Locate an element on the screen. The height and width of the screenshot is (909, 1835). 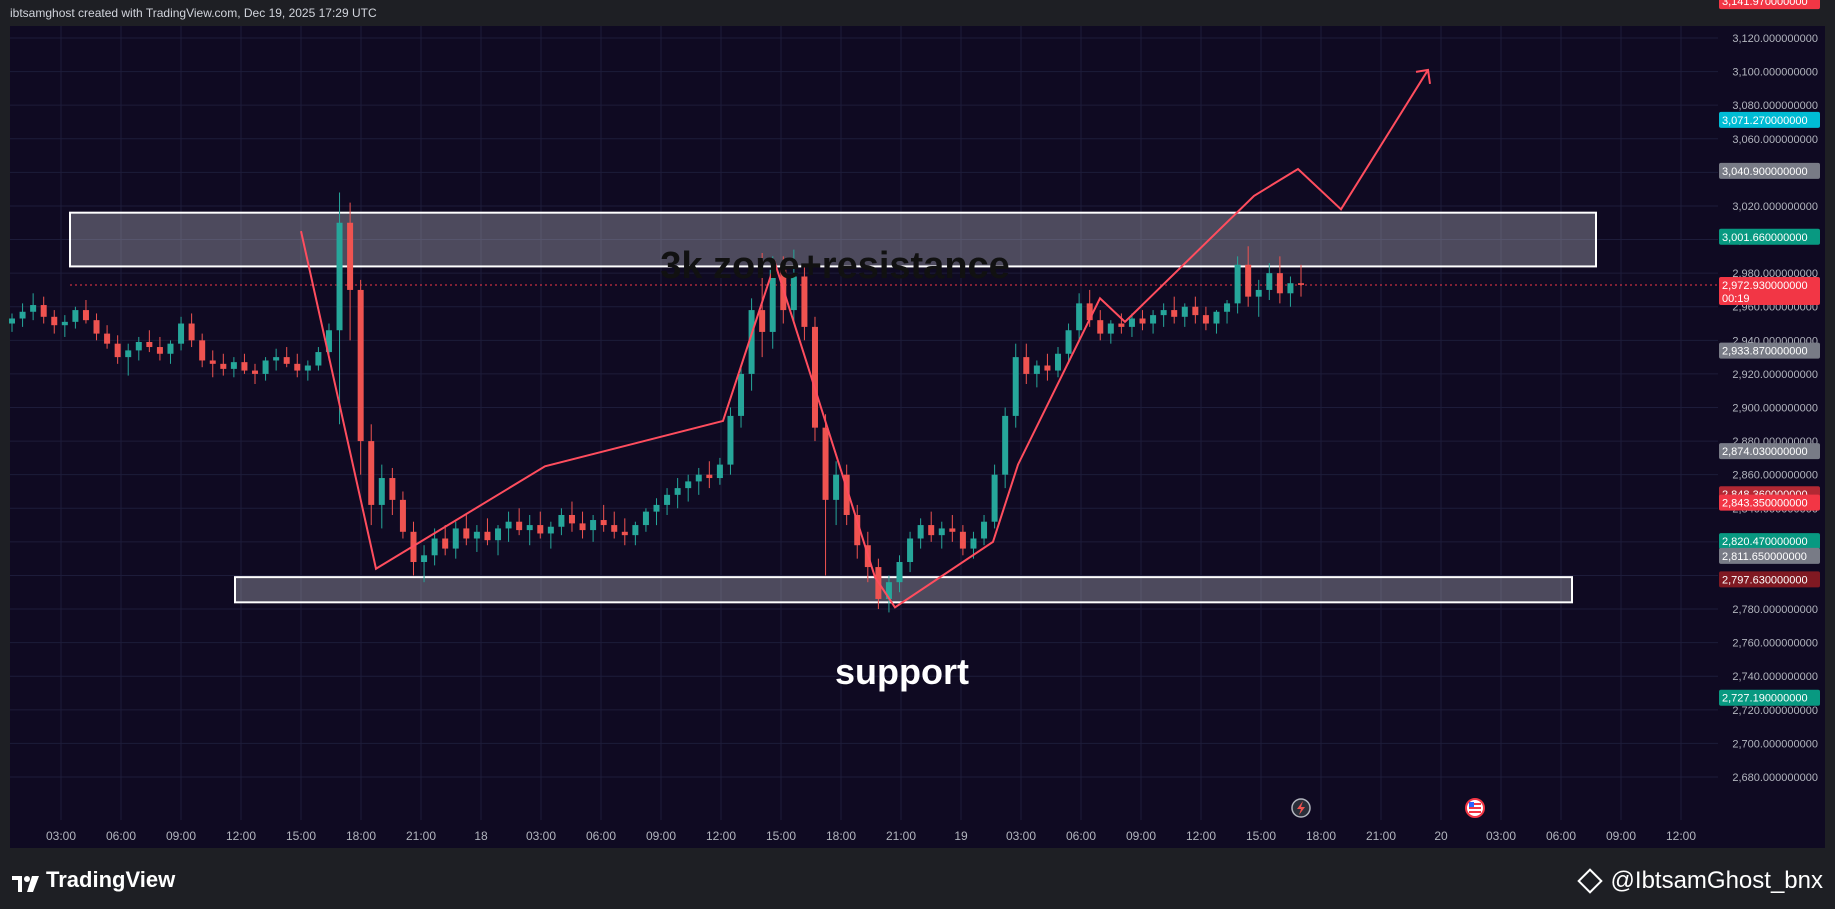
time-tick-label: 20 is located at coordinates (1441, 836).